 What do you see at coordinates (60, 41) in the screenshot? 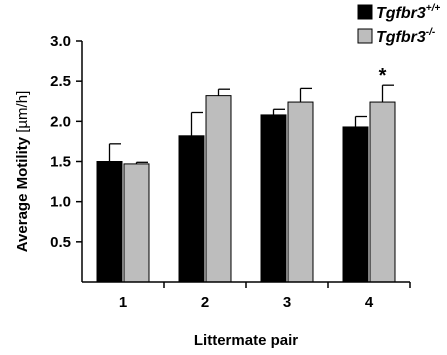
I see `y-tick-label: 3.0` at bounding box center [60, 41].